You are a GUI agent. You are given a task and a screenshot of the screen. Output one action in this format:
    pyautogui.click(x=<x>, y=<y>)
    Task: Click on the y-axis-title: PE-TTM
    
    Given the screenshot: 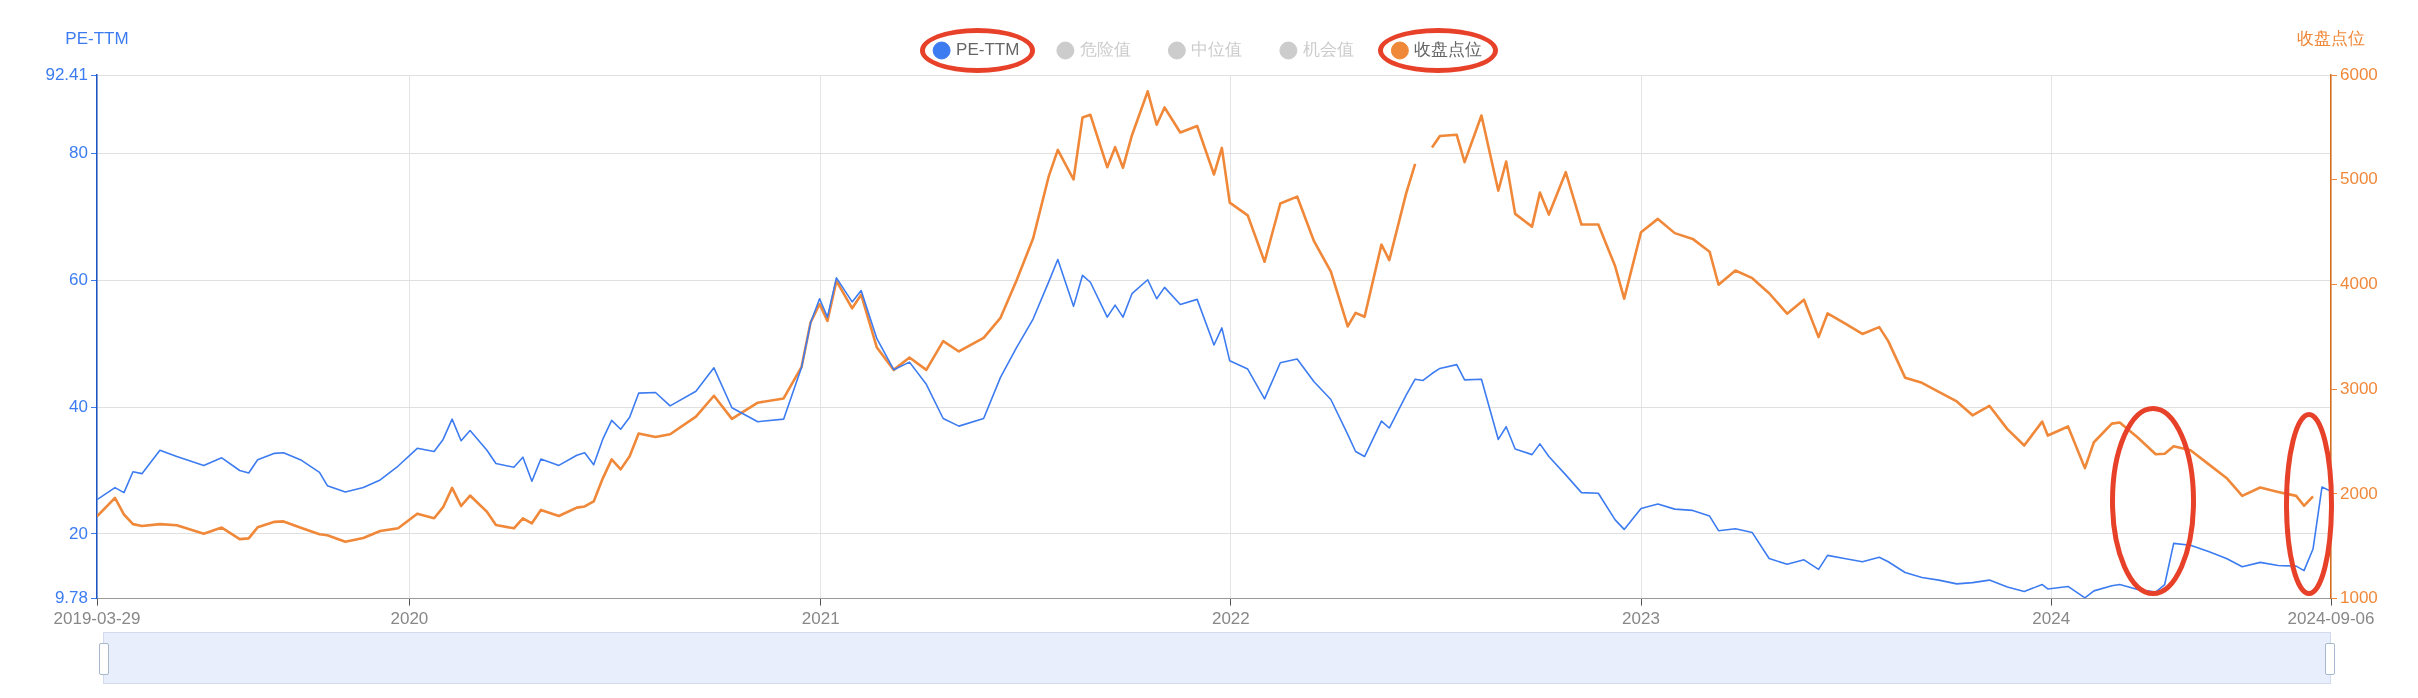 What is the action you would take?
    pyautogui.click(x=97, y=38)
    